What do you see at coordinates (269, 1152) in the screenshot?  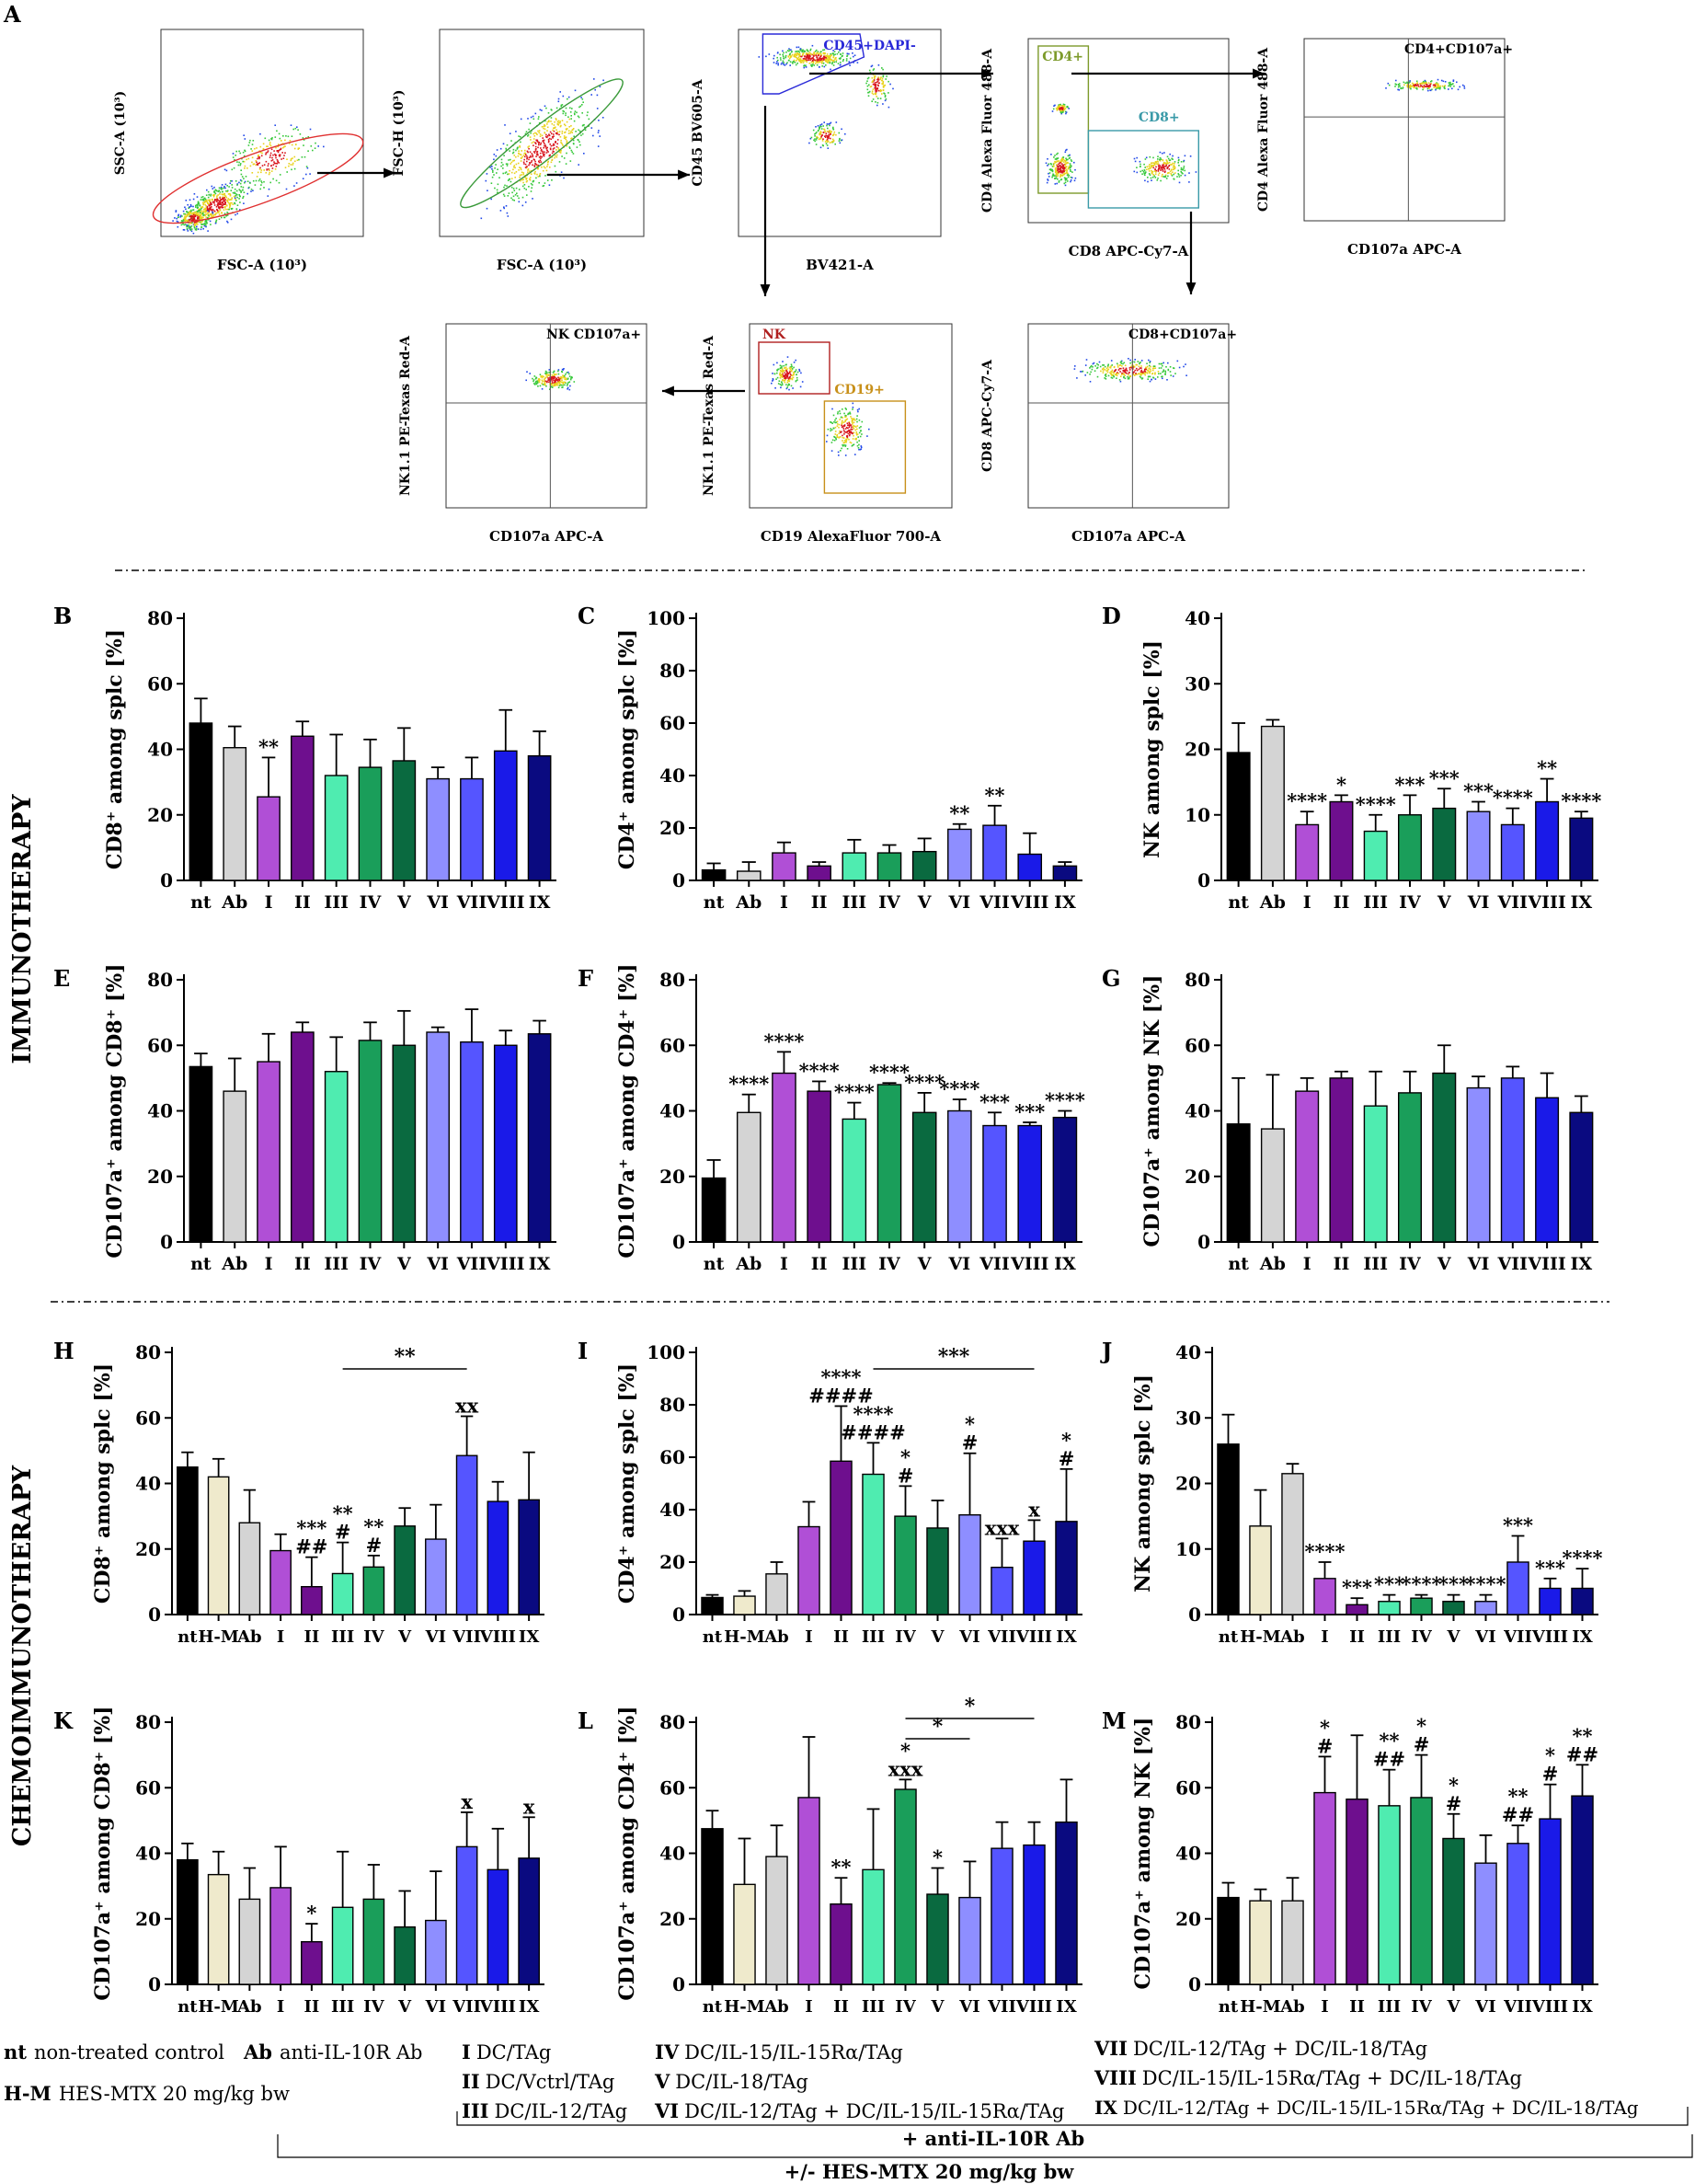 I see `bar-I` at bounding box center [269, 1152].